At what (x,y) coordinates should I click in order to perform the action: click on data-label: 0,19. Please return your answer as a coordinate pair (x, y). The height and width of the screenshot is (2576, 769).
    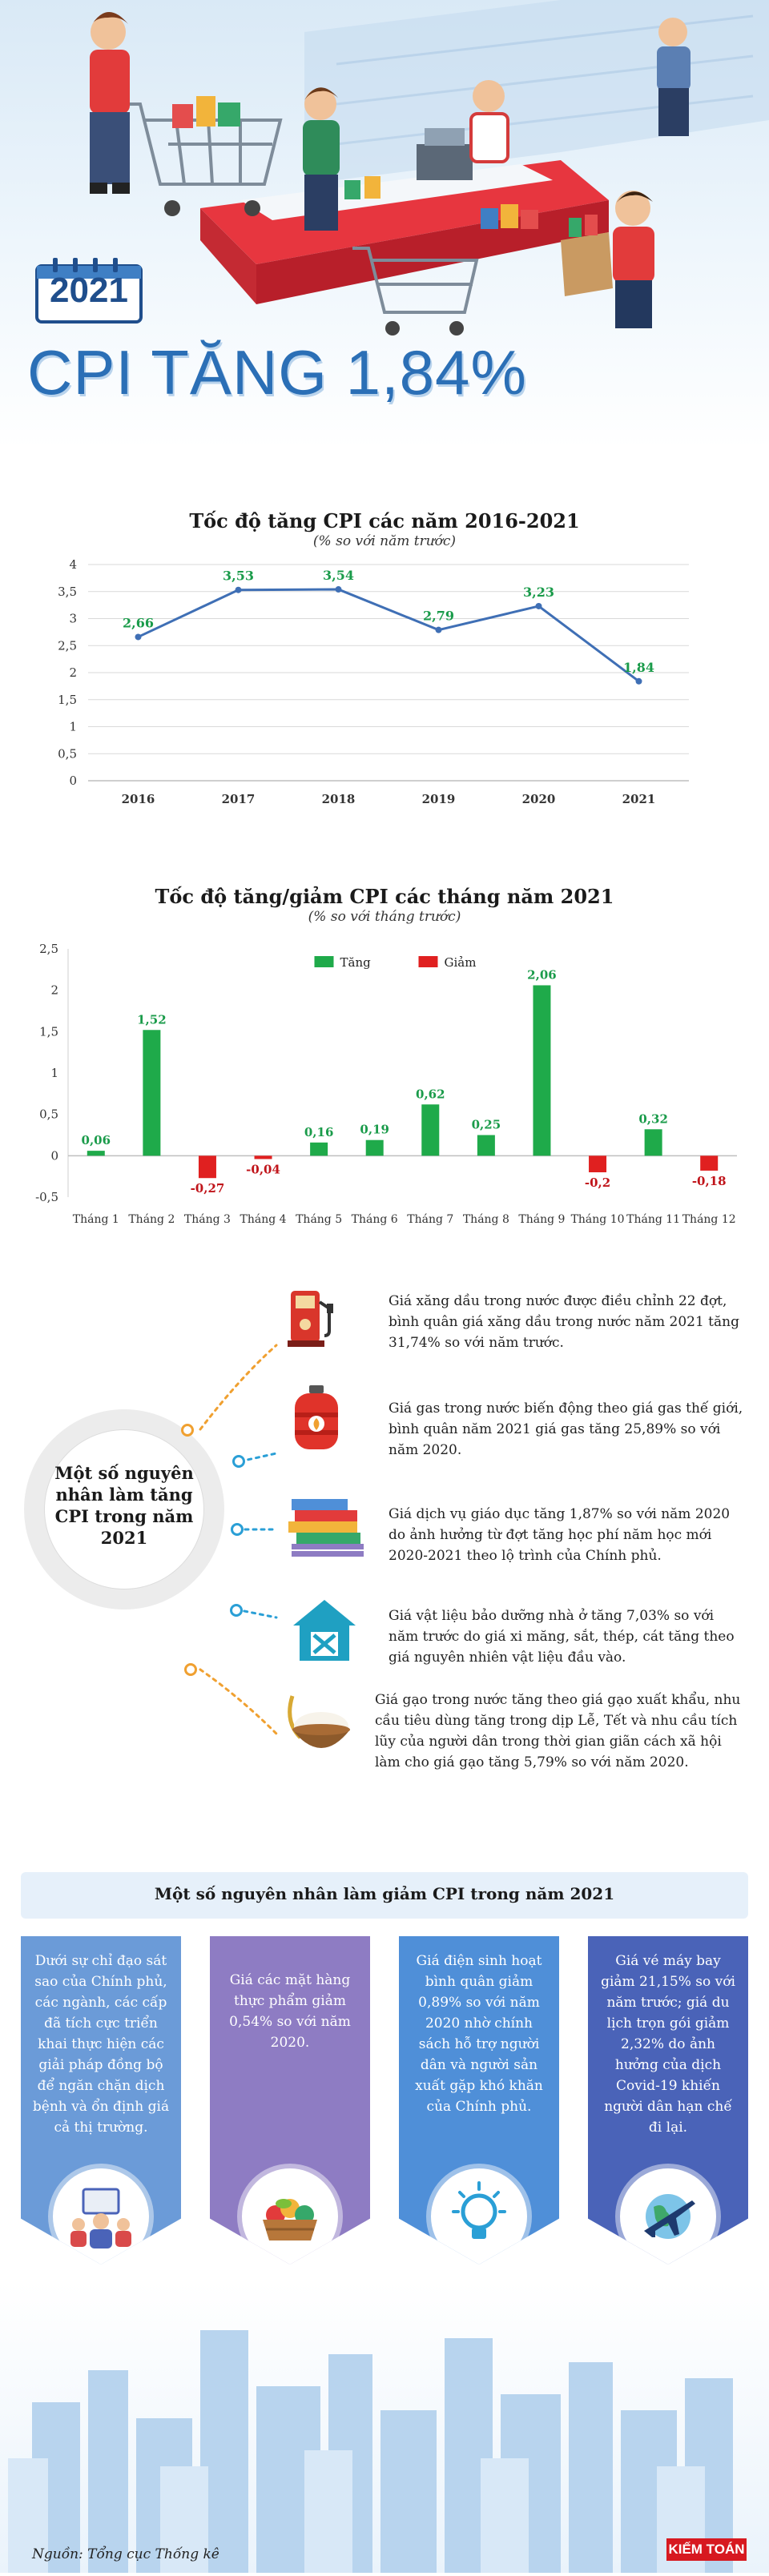
    Looking at the image, I should click on (375, 1130).